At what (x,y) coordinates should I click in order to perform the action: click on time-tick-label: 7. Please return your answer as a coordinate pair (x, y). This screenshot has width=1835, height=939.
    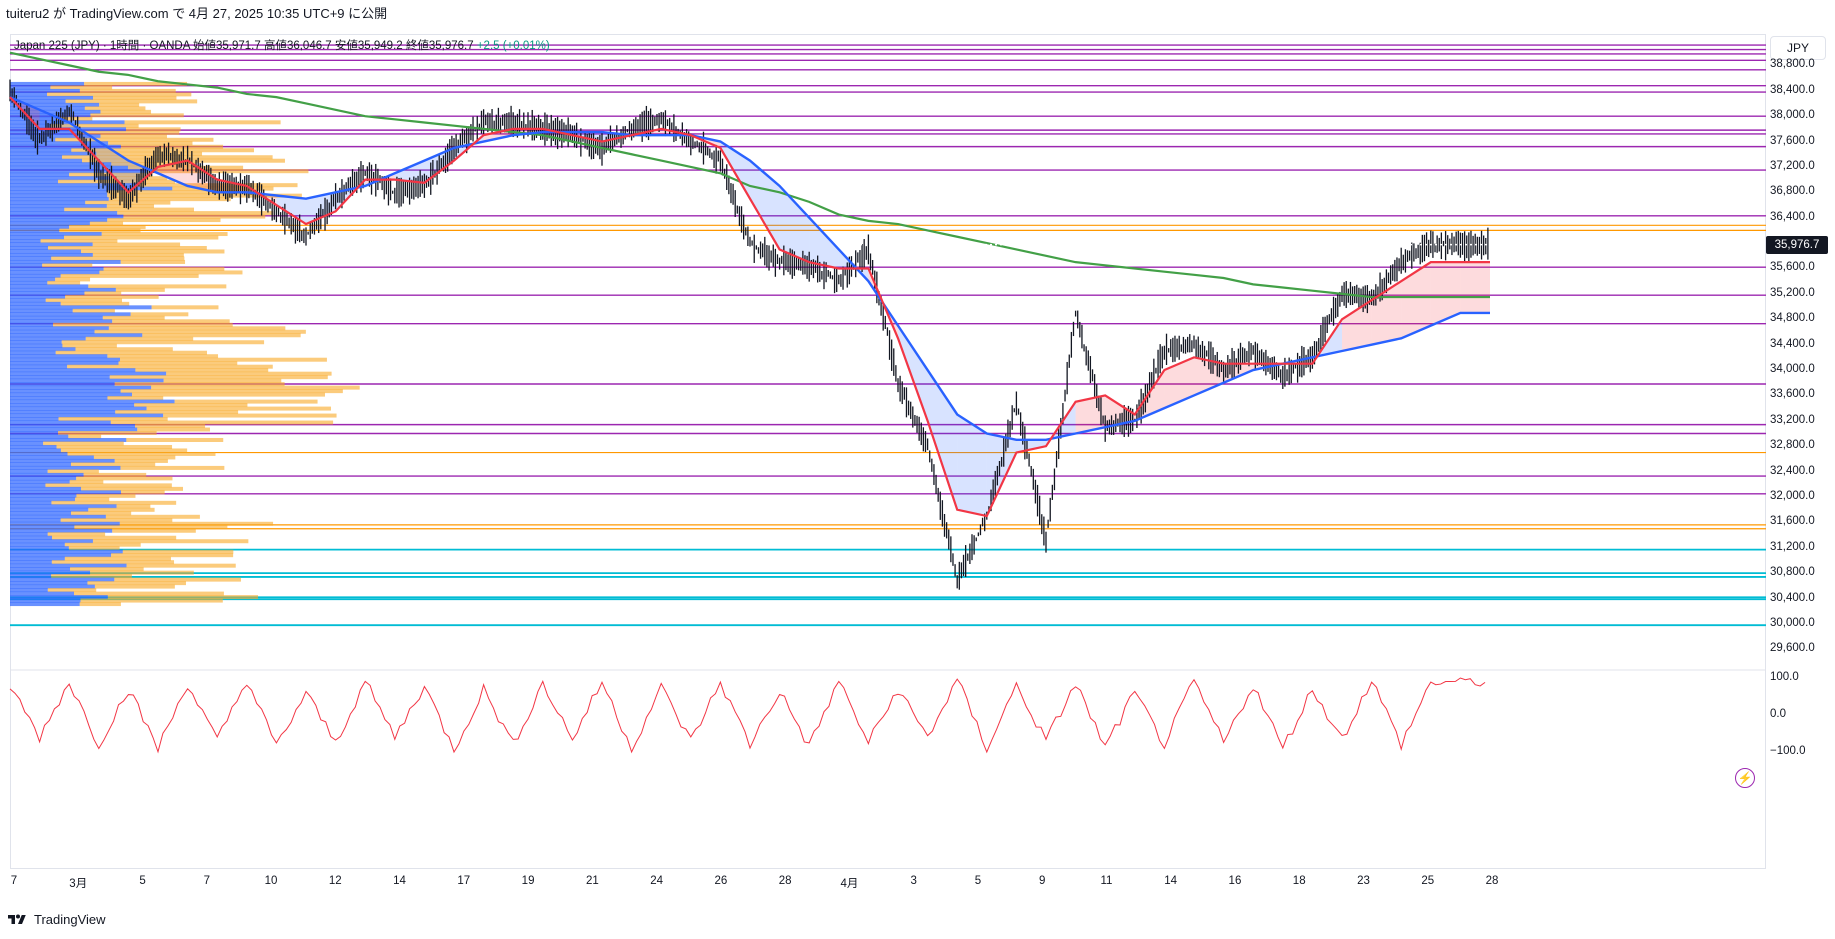
    Looking at the image, I should click on (14, 881).